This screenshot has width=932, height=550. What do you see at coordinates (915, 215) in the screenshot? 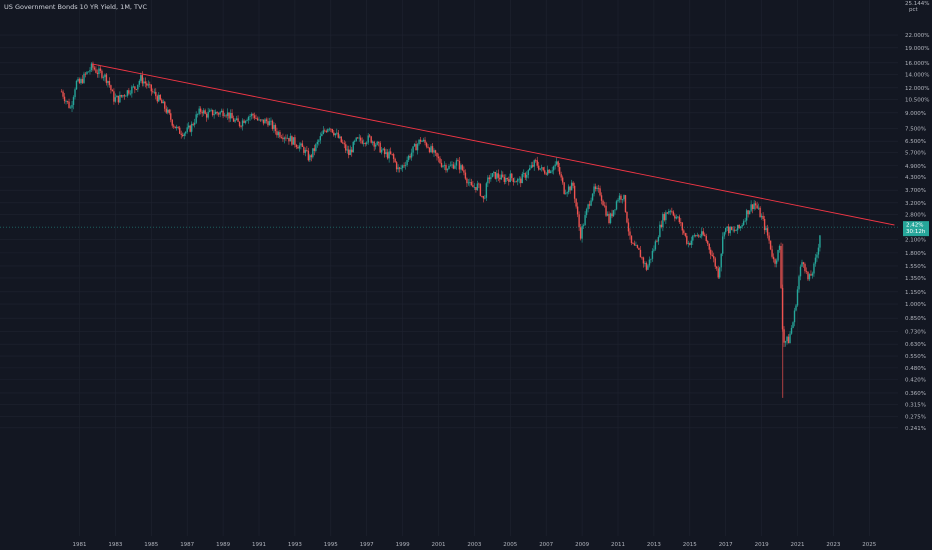
I see `y-tick-label: 2.800%` at bounding box center [915, 215].